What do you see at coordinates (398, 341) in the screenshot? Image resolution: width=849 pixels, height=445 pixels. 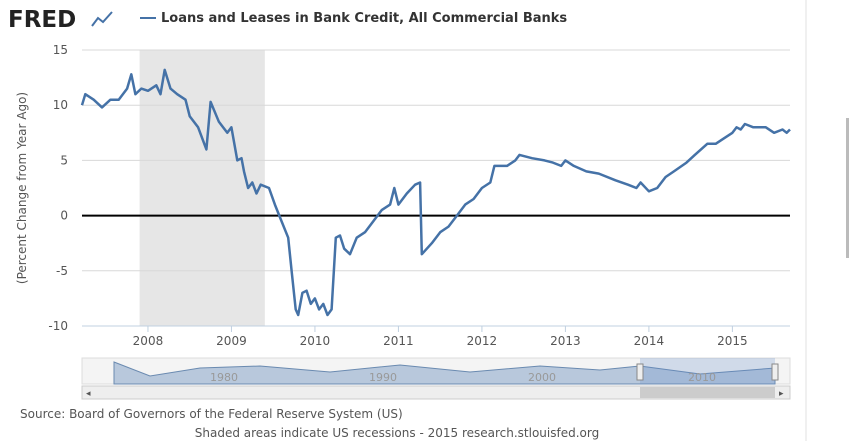 I see `x-tick-label: 2011` at bounding box center [398, 341].